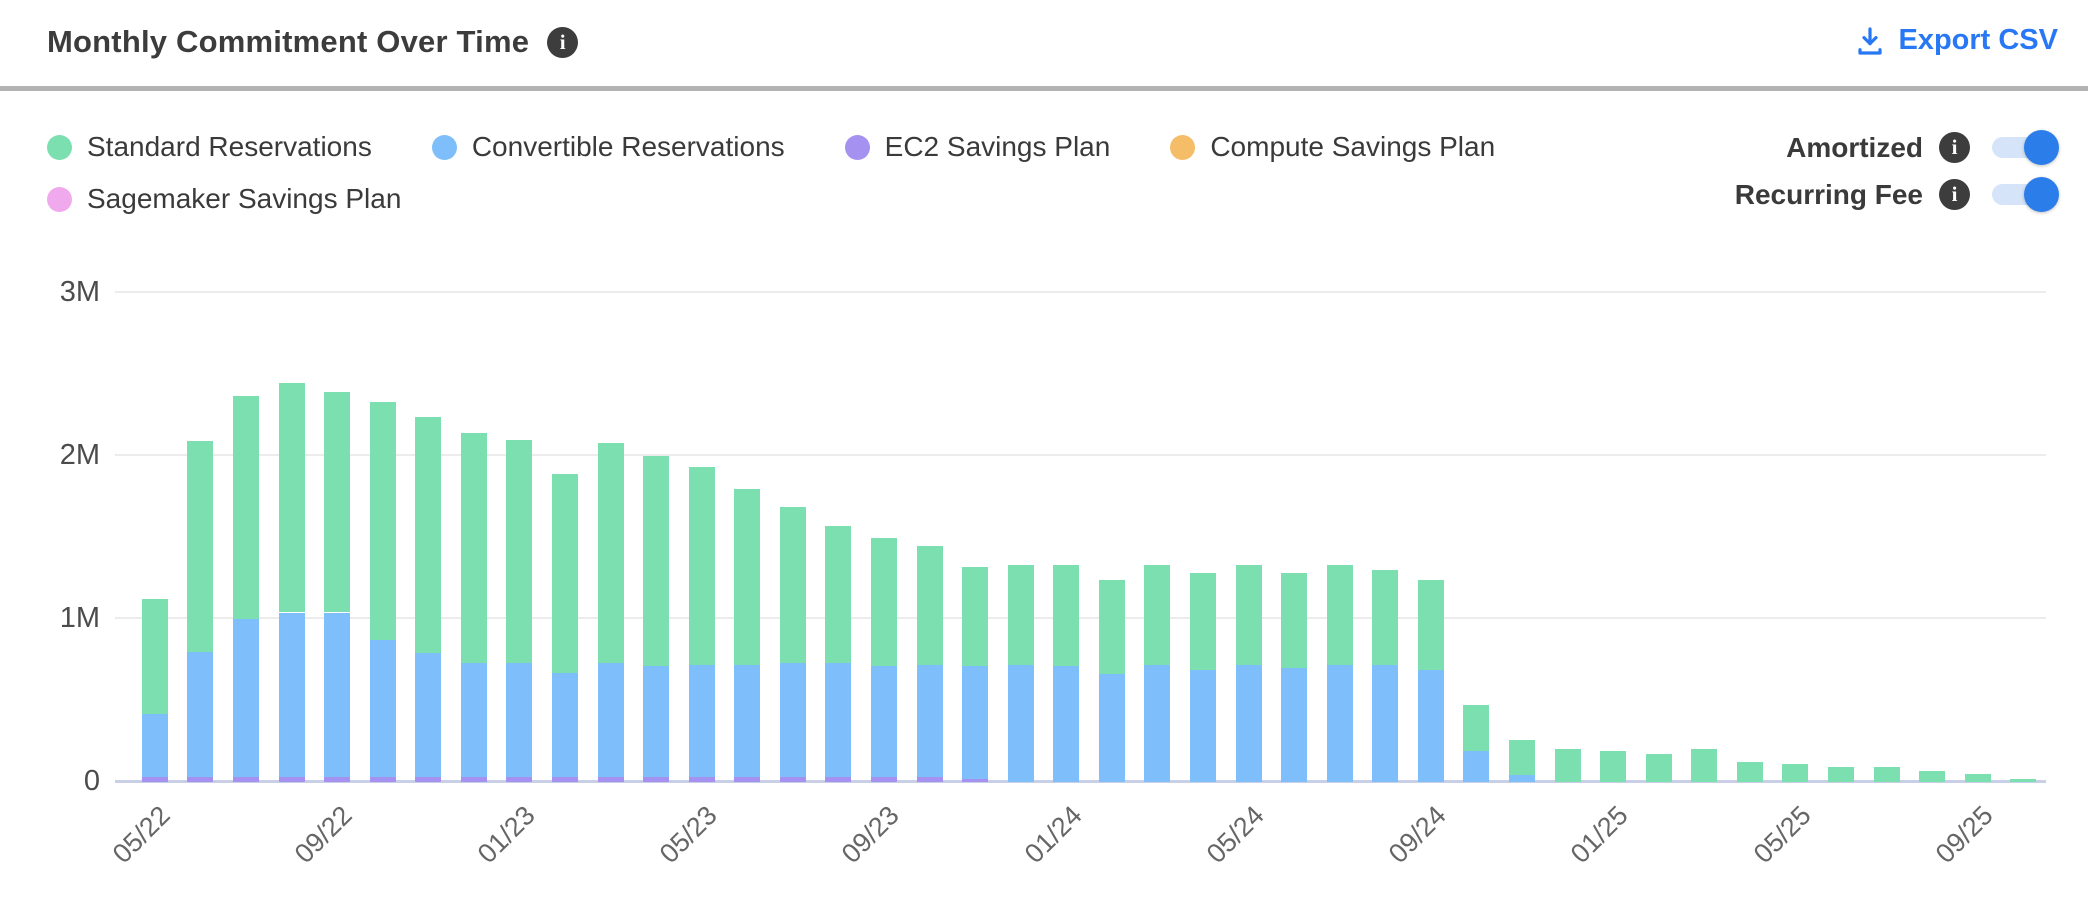 The height and width of the screenshot is (922, 2088). What do you see at coordinates (1954, 194) in the screenshot?
I see `recurring-fee-info-icon: i` at bounding box center [1954, 194].